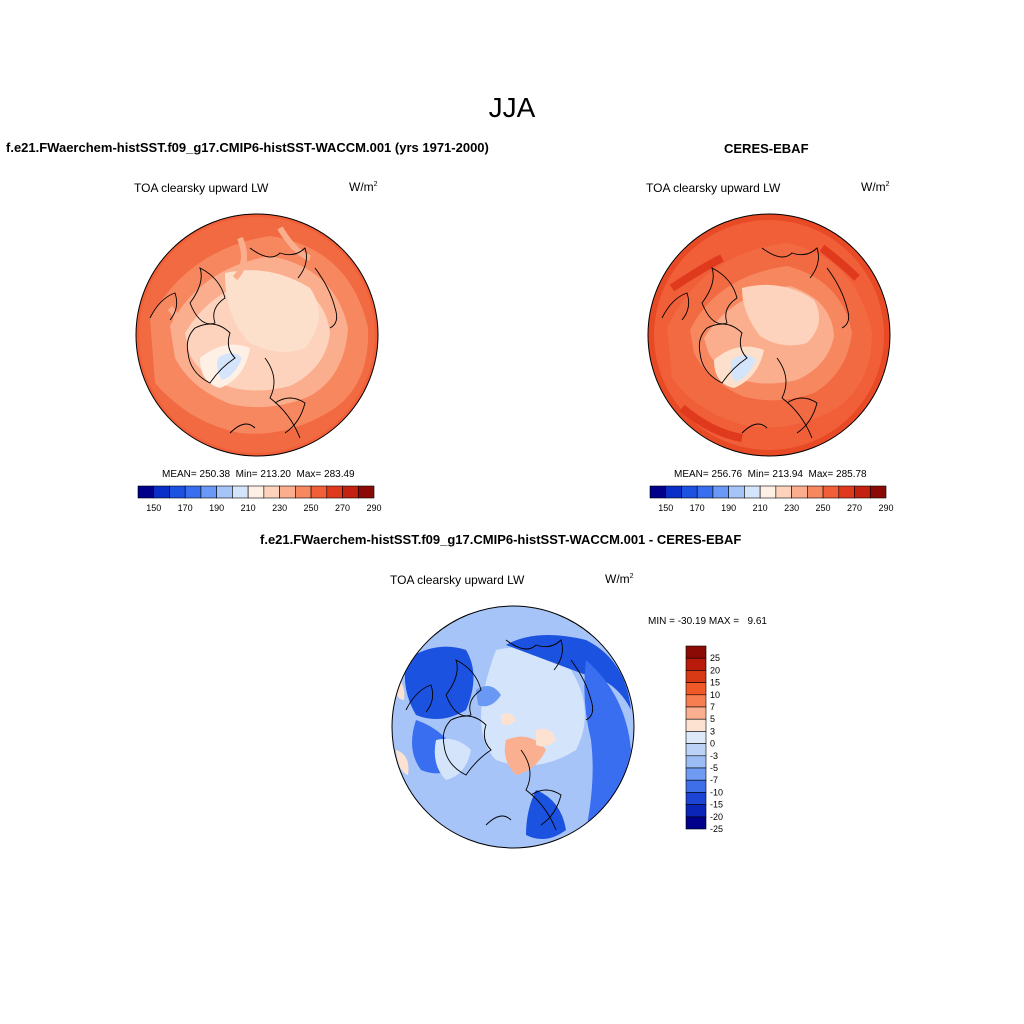 The image size is (1024, 1024). I want to click on colorbar-tick-label: 20, so click(715, 670).